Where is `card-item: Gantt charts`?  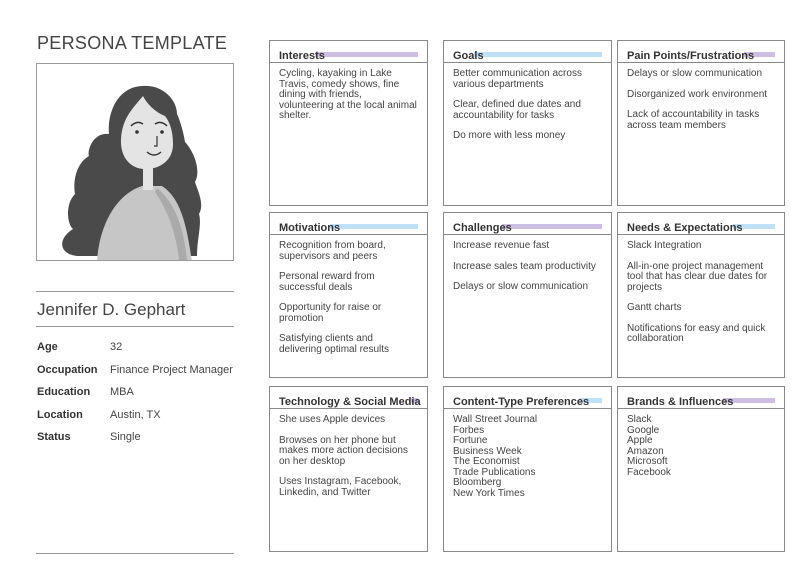 card-item: Gantt charts is located at coordinates (654, 307).